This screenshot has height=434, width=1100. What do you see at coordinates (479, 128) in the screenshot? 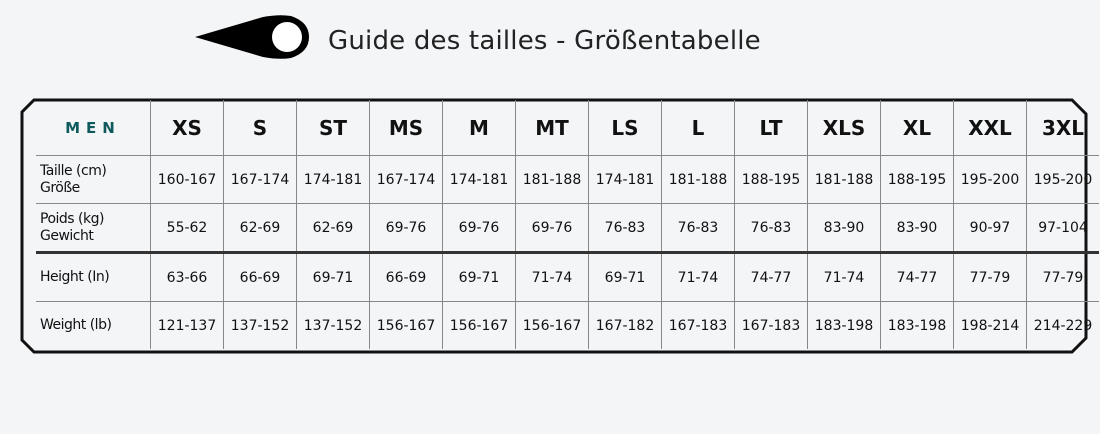
I see `size-header: M` at bounding box center [479, 128].